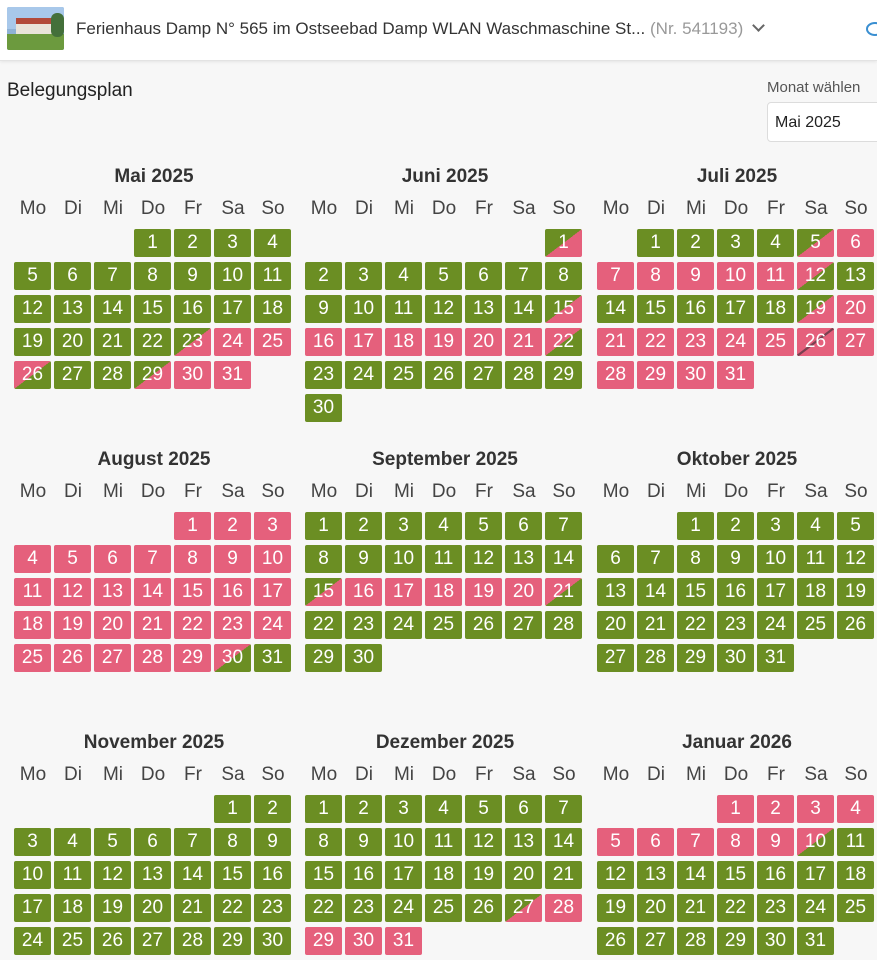 This screenshot has width=877, height=960. Describe the element at coordinates (323, 375) in the screenshot. I see `calendar-day: 23` at that location.